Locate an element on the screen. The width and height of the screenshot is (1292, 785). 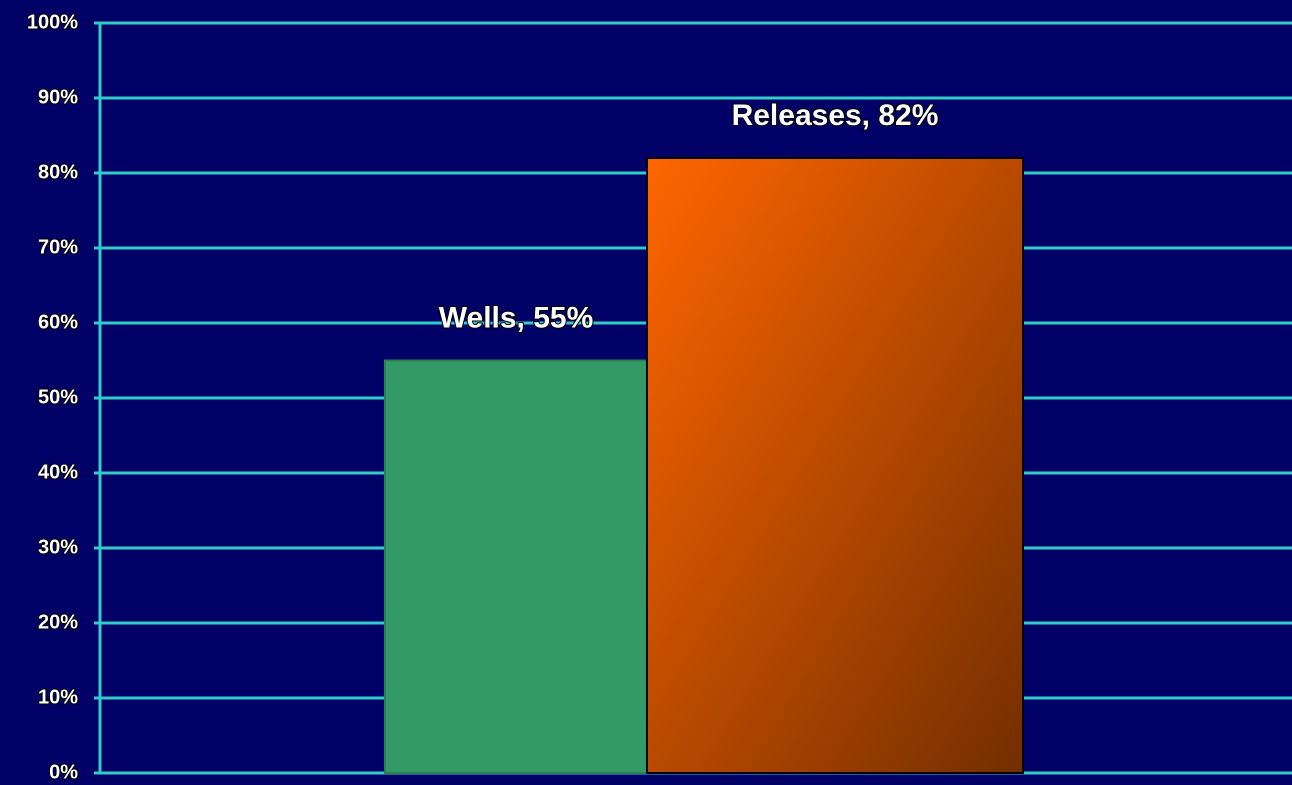
y-tick-label: 0% is located at coordinates (63, 772).